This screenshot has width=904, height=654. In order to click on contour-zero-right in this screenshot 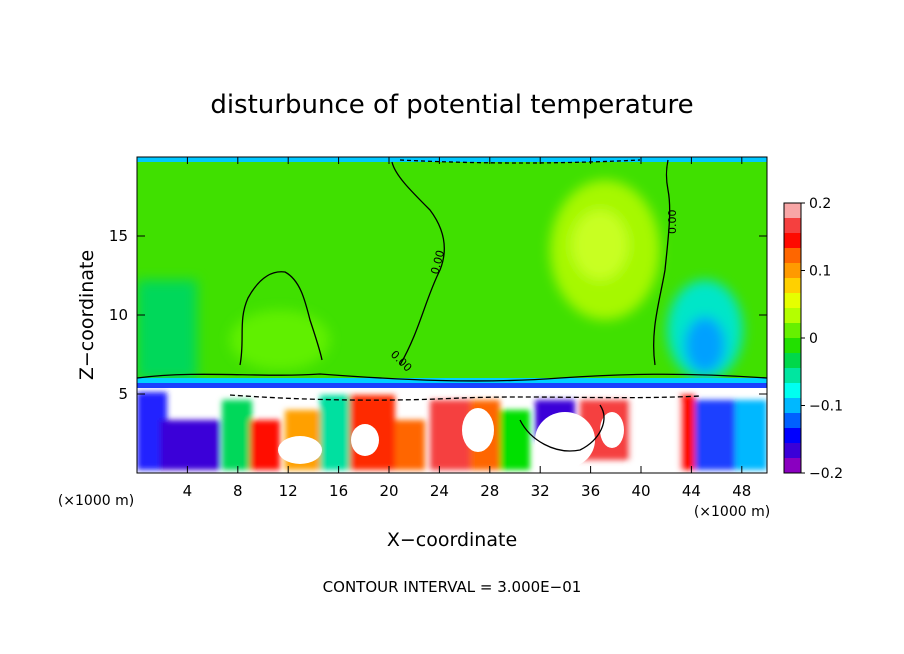, I will do `click(661, 262)`.